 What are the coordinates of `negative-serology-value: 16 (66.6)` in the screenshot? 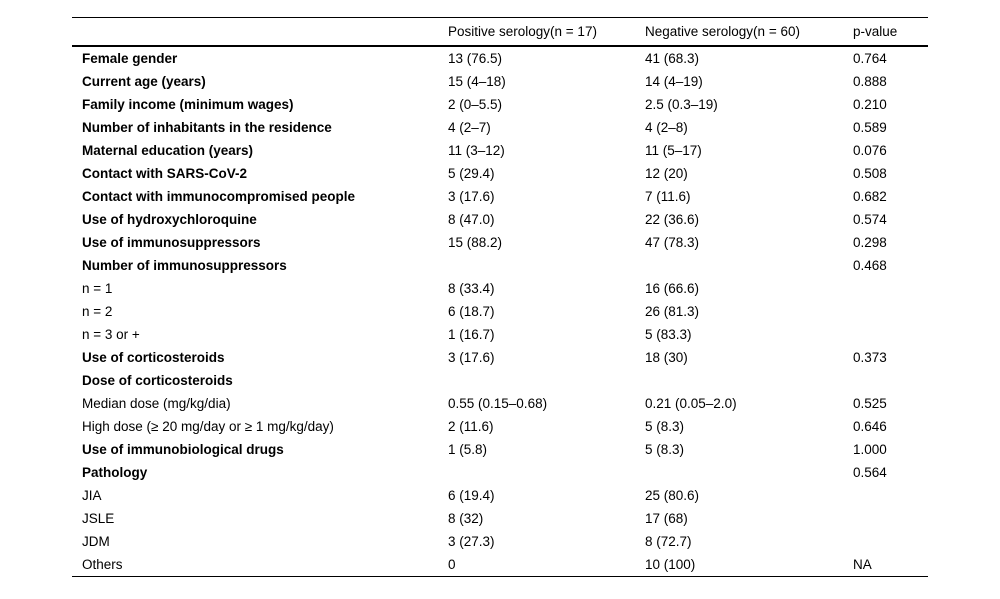 It's located at (672, 288).